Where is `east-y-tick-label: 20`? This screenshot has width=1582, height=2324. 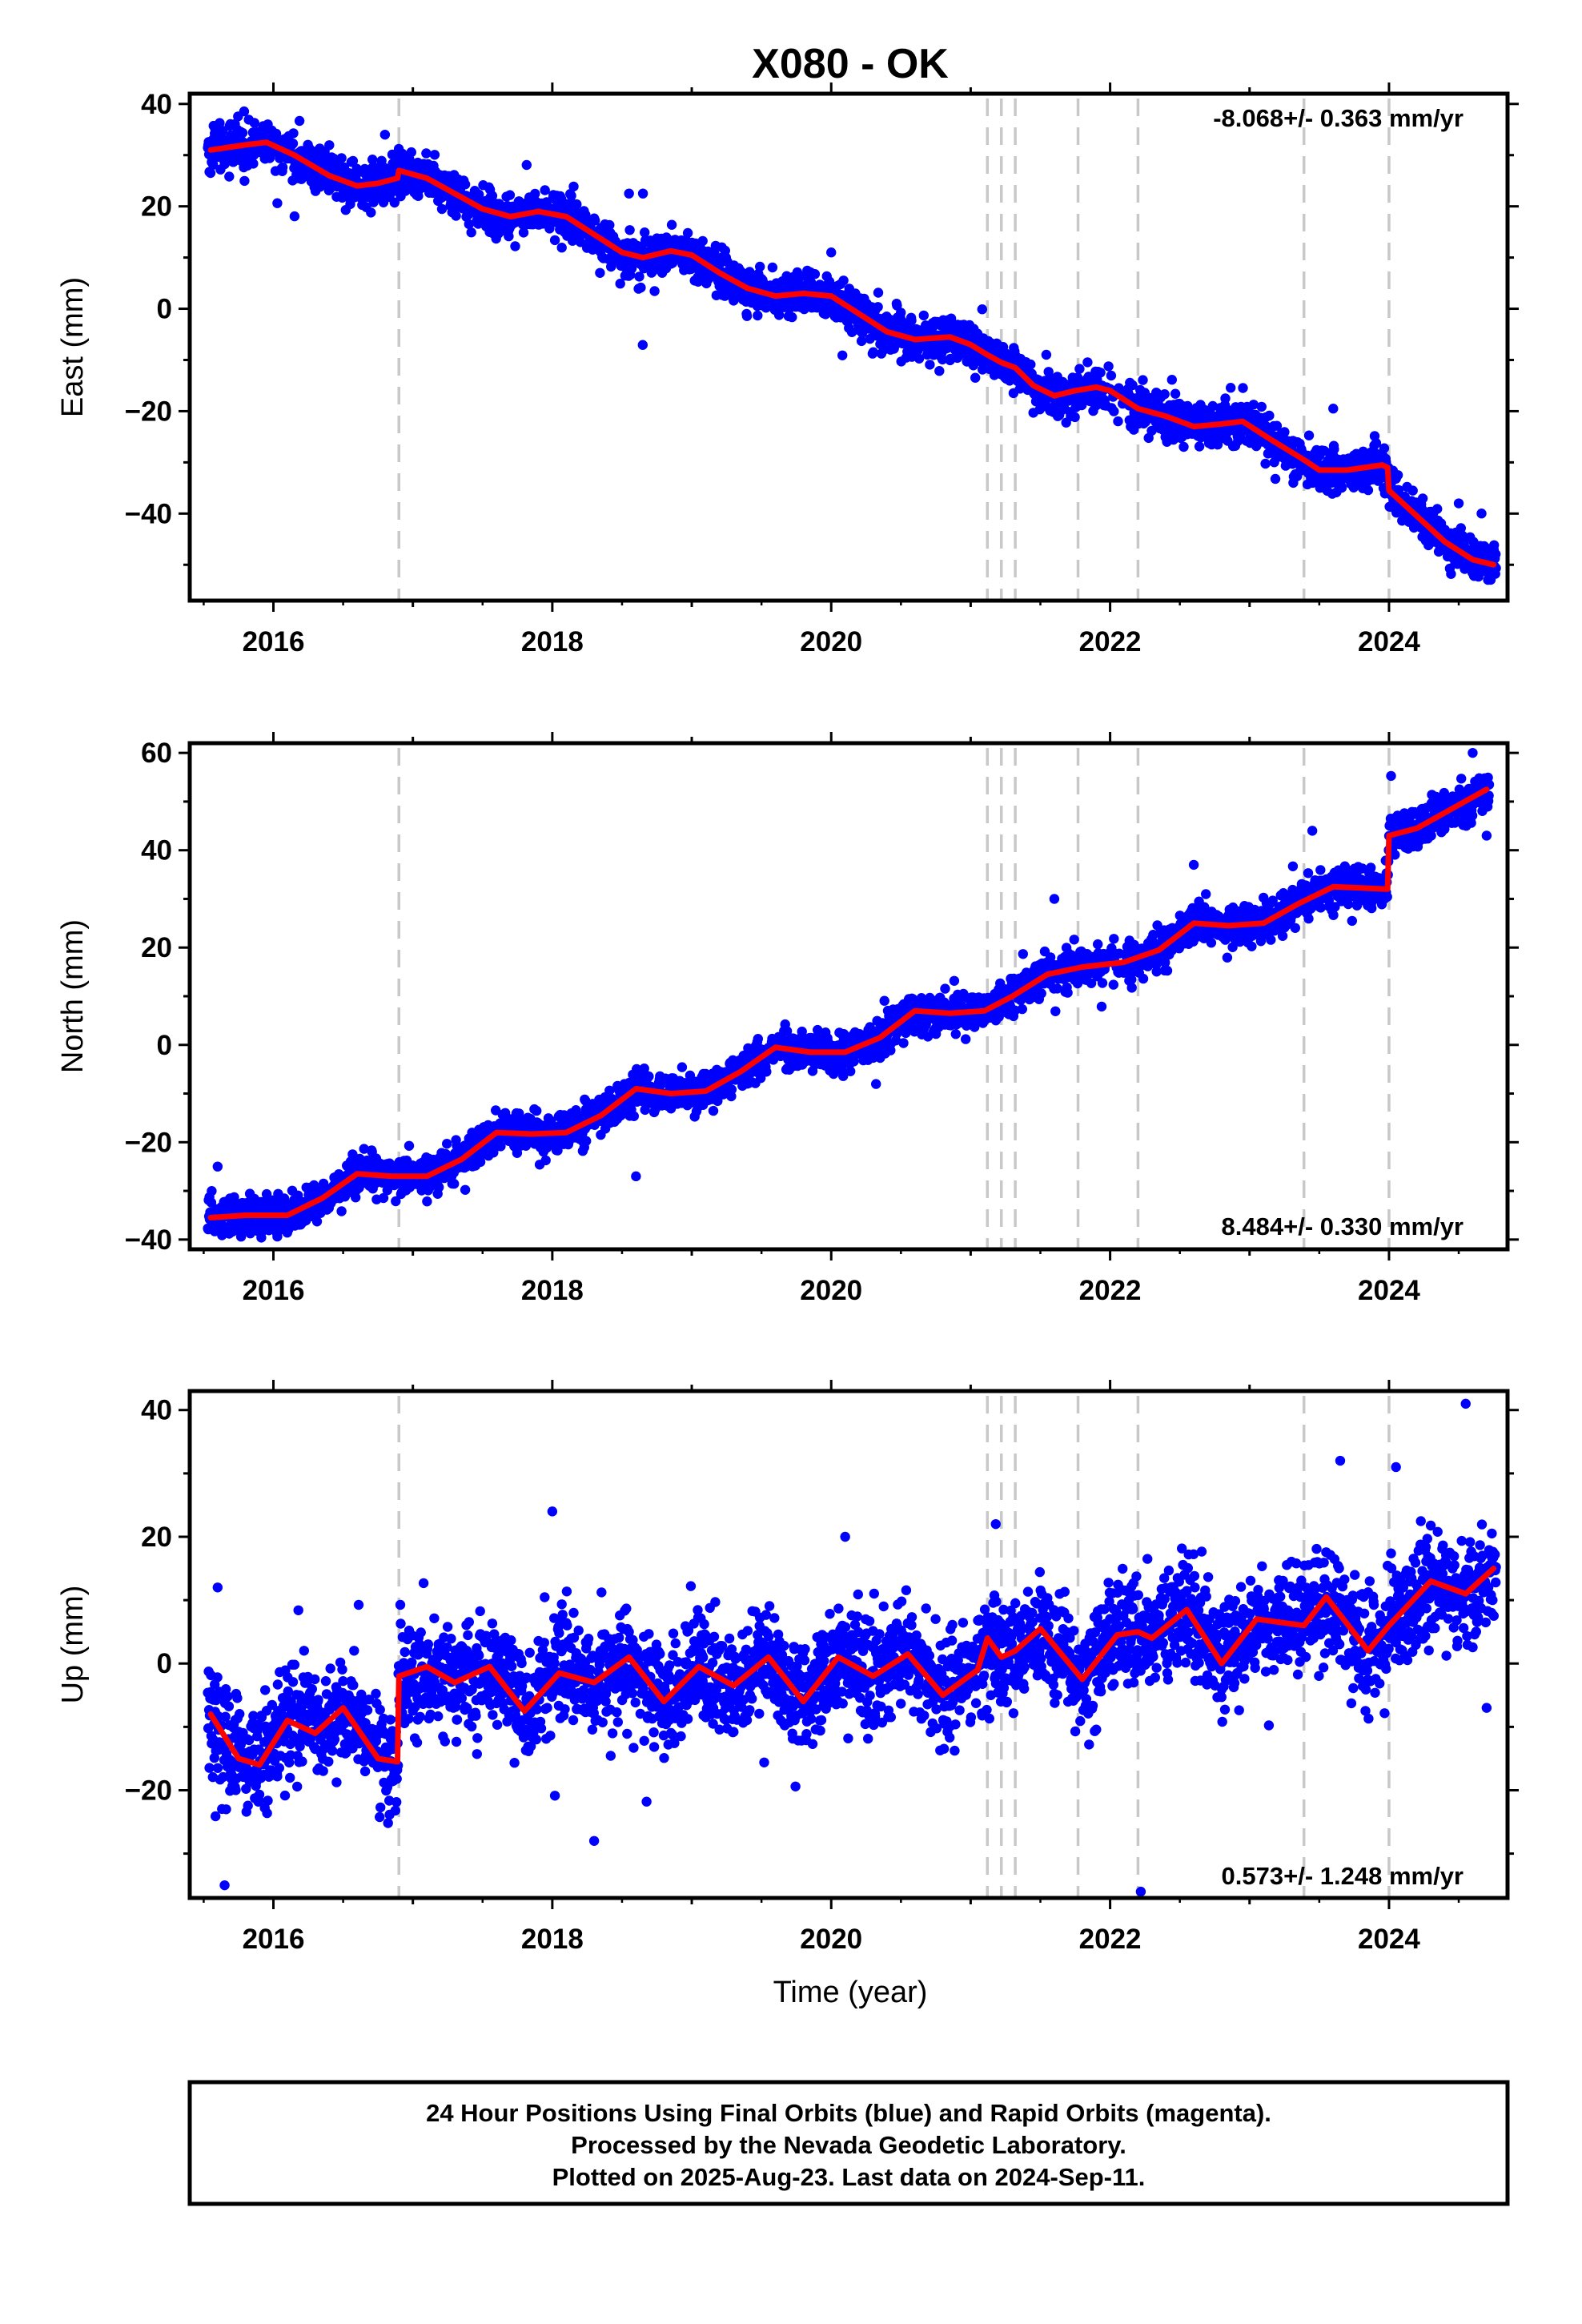 east-y-tick-label: 20 is located at coordinates (156, 207).